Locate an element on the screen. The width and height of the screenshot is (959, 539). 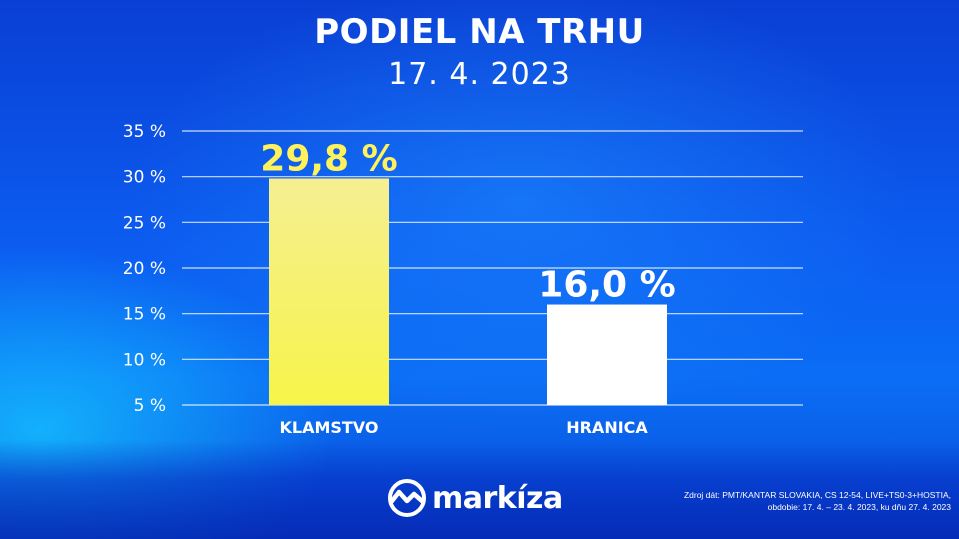
chart-date: 17. 4. 2023 is located at coordinates (479, 74).